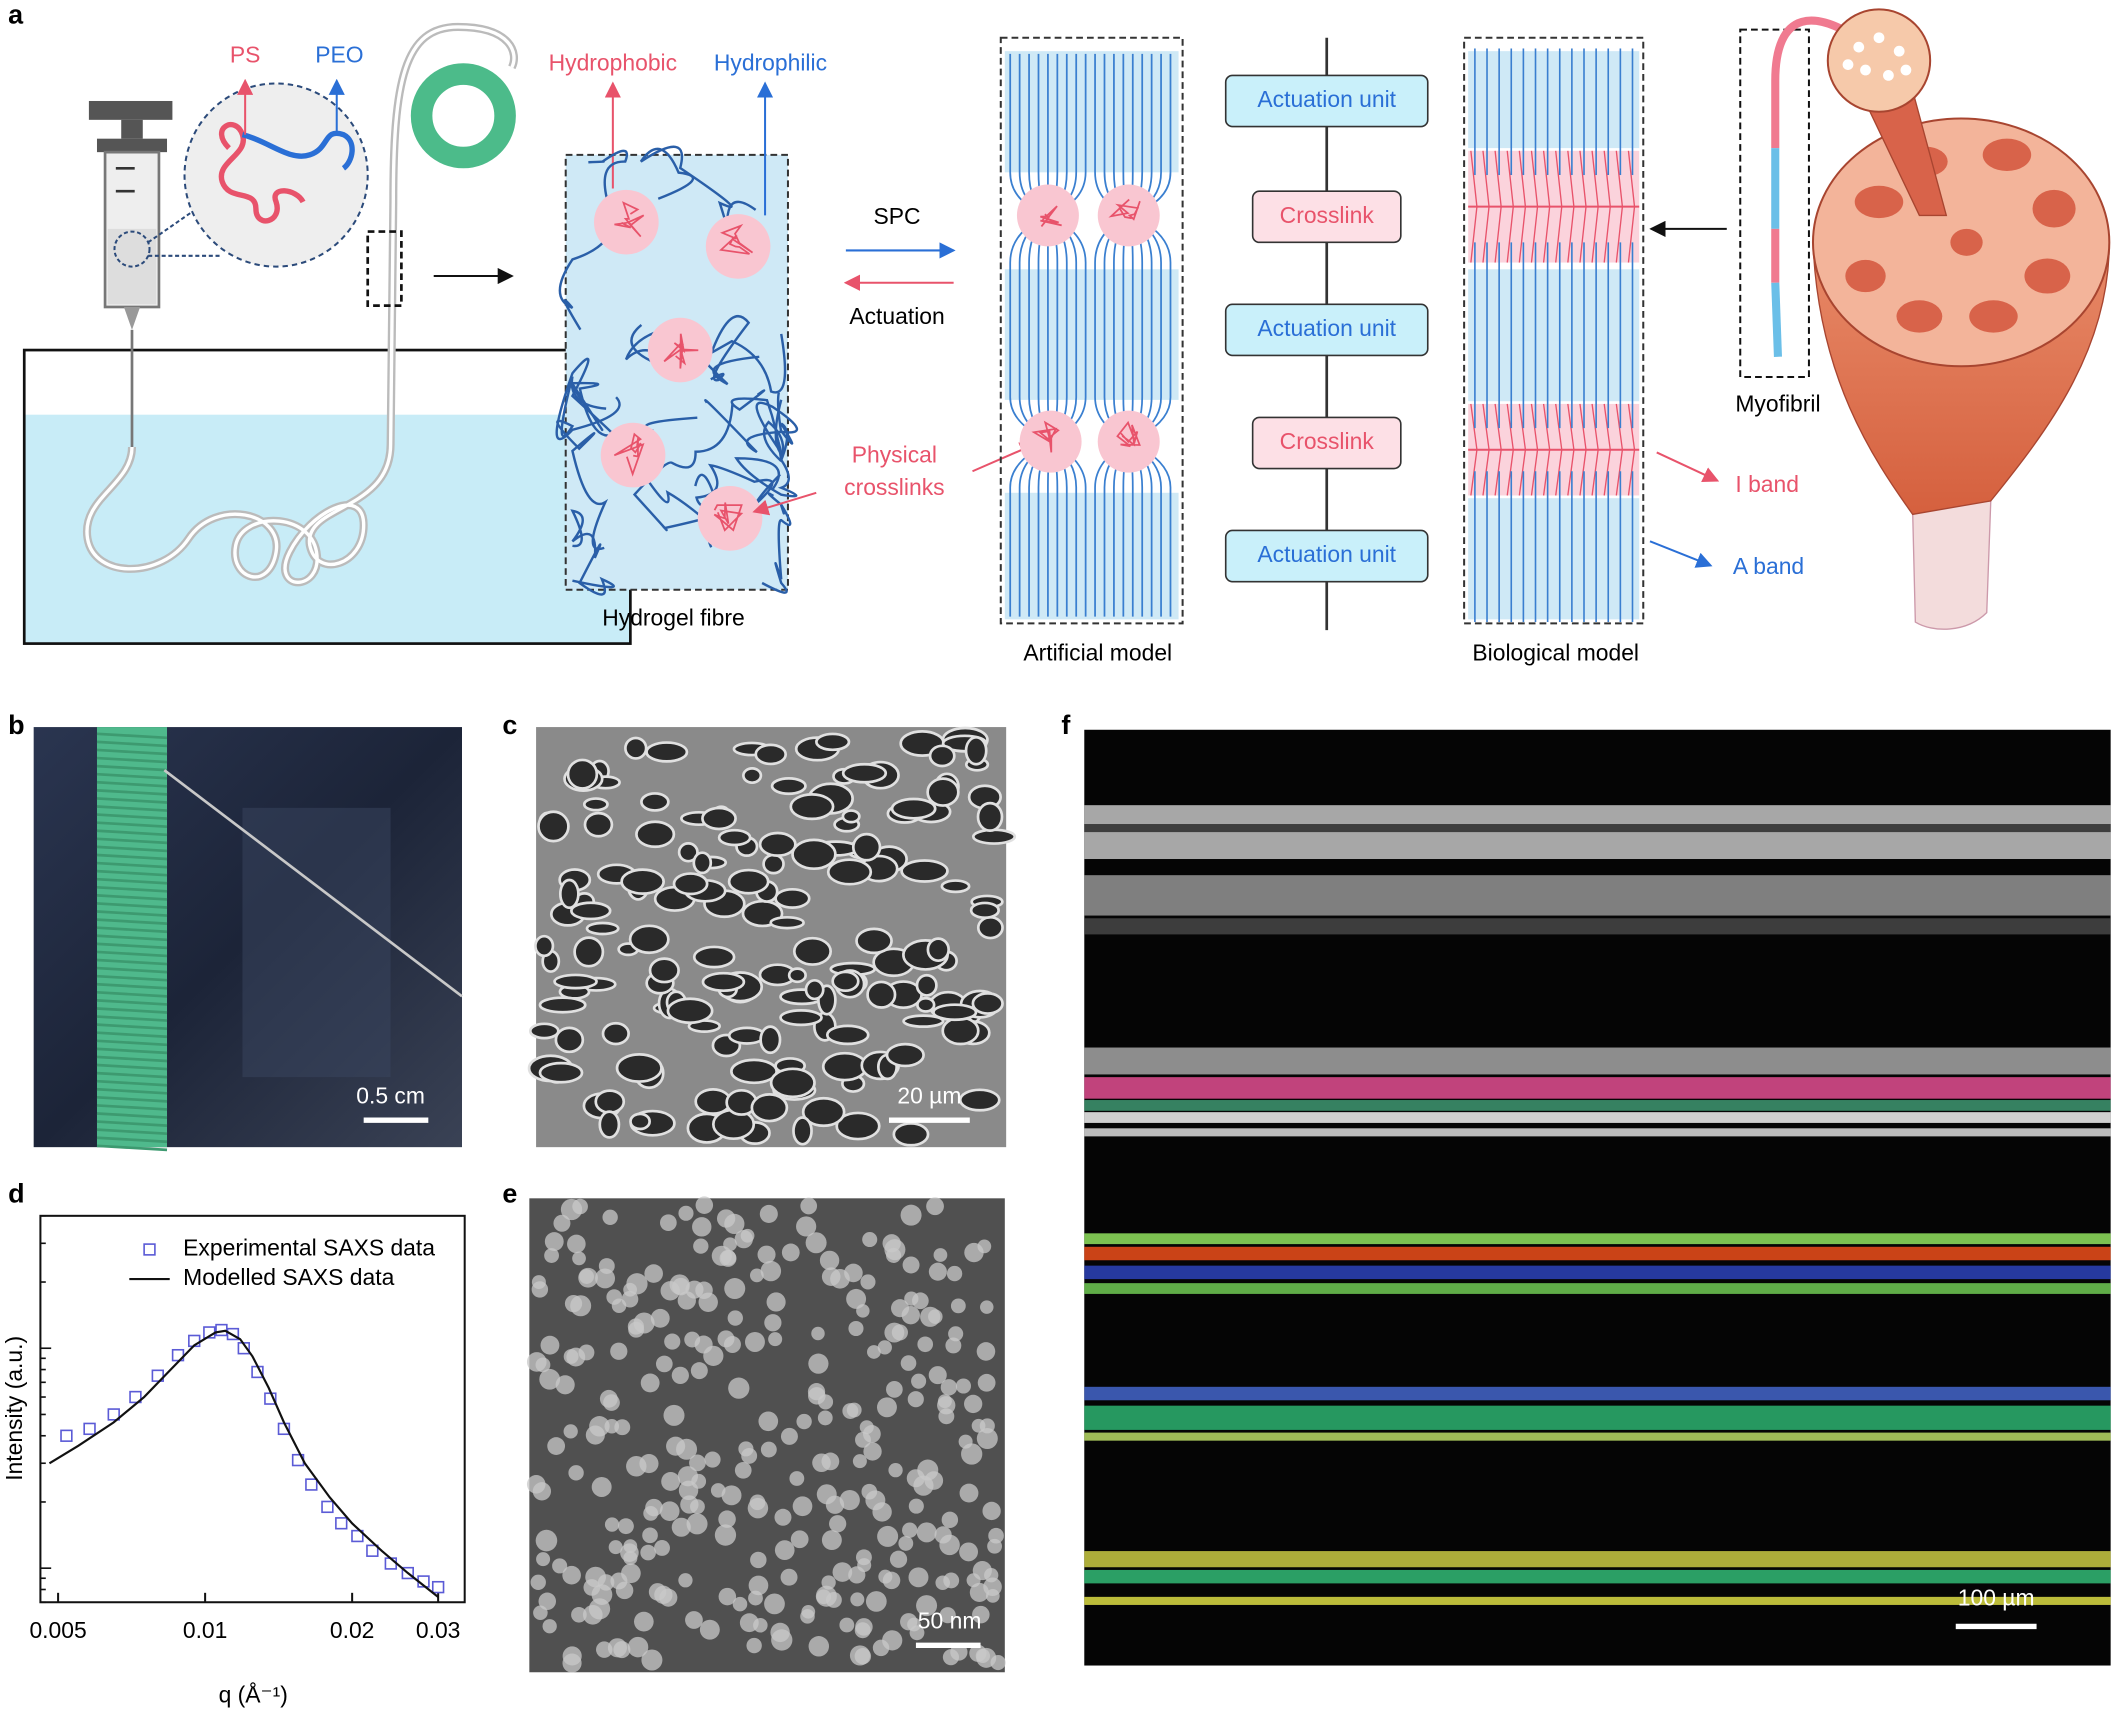  Describe the element at coordinates (1091, 330) in the screenshot. I see `artificial-model` at that location.